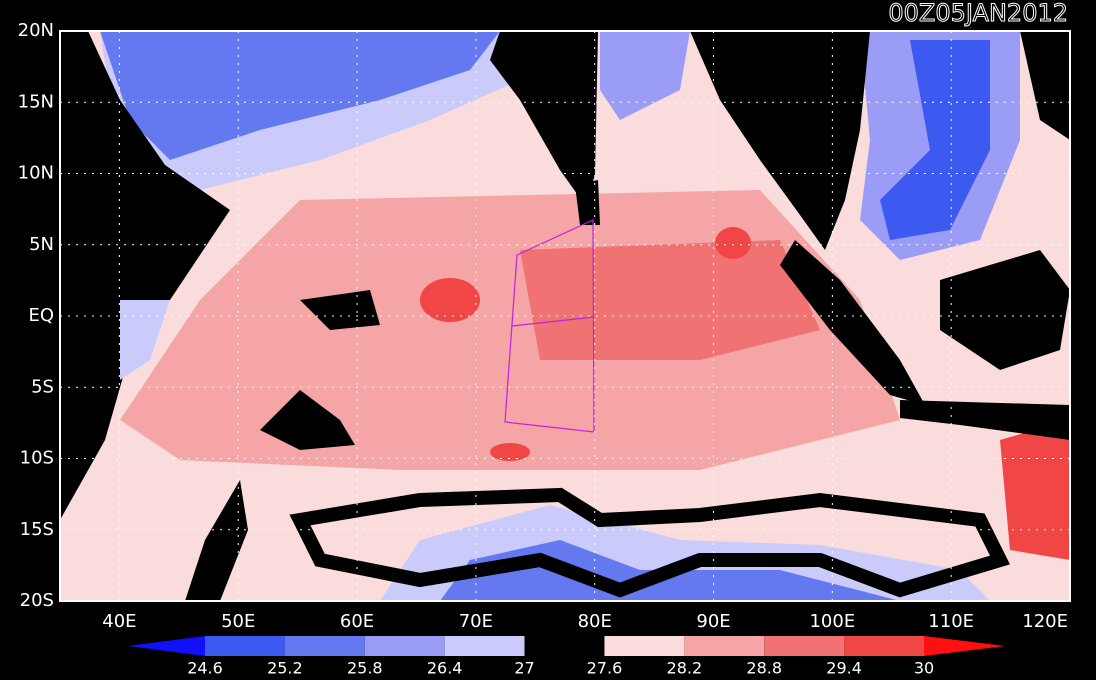 The height and width of the screenshot is (680, 1096). Describe the element at coordinates (549, 326) in the screenshot. I see `region-box` at that location.